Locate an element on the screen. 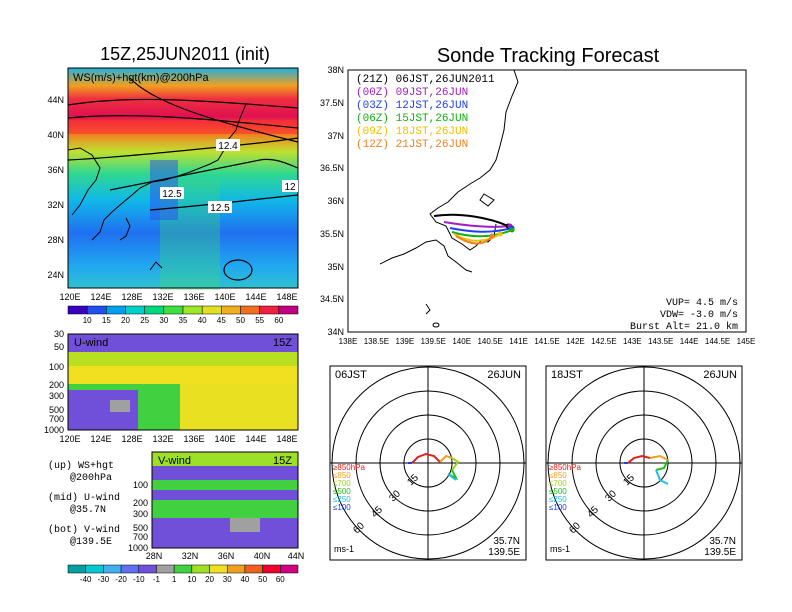  v-y-ticks: 100 200 300 500 700 1000 is located at coordinates (138, 516).